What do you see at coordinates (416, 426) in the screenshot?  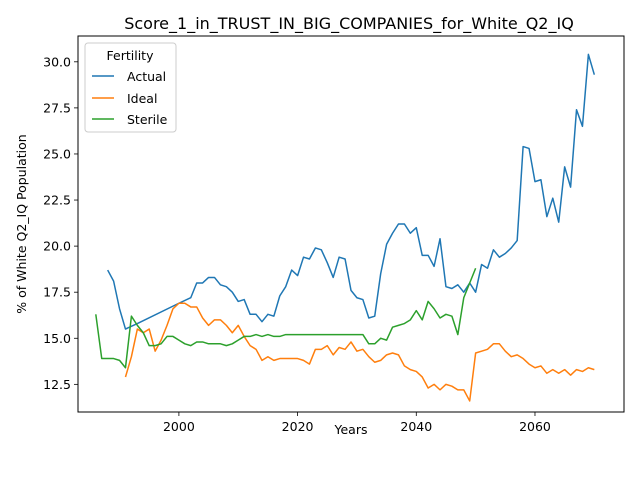 I see `x-tick-label-2040: 2040` at bounding box center [416, 426].